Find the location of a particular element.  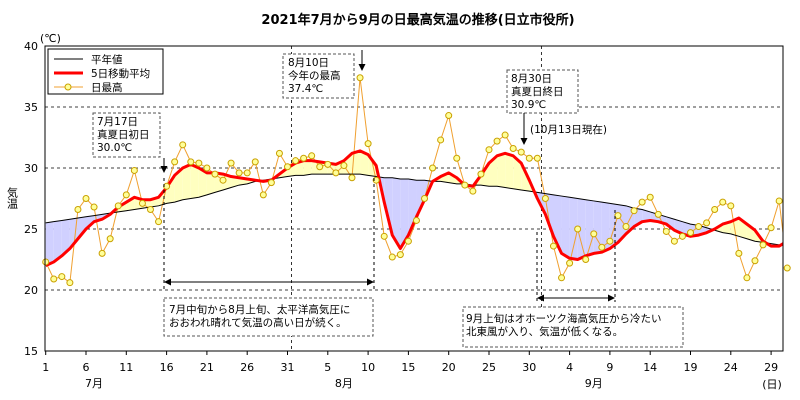

x-tick-label-6: 6 is located at coordinates (86, 367).